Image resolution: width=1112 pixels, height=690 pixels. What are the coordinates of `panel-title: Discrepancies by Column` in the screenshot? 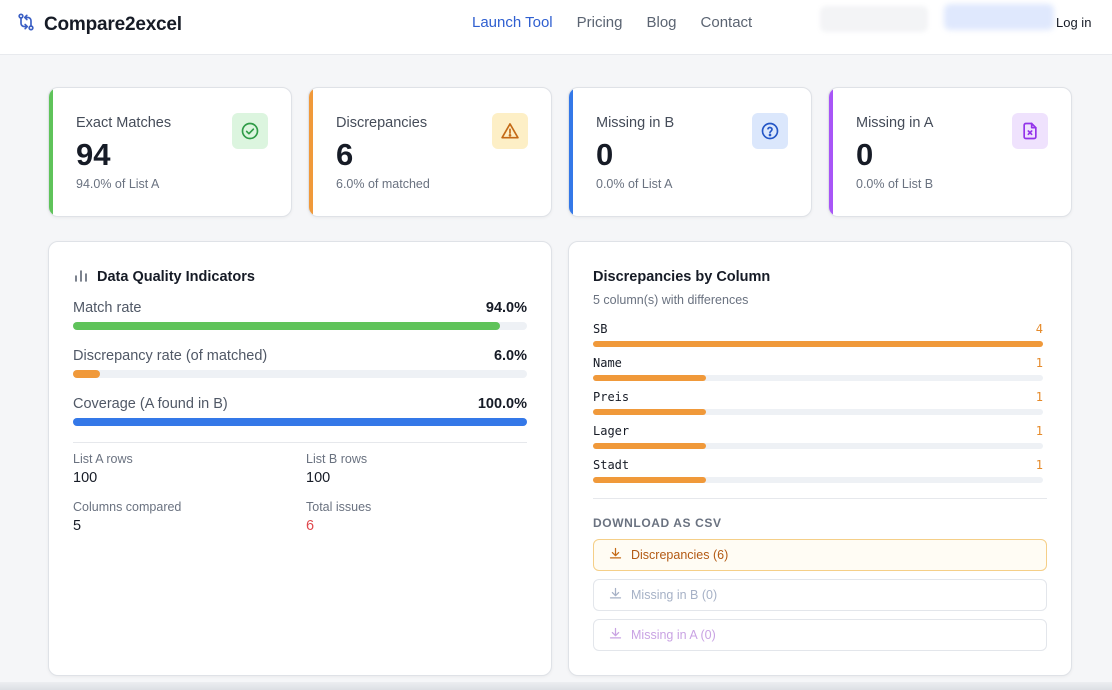 It's located at (682, 277).